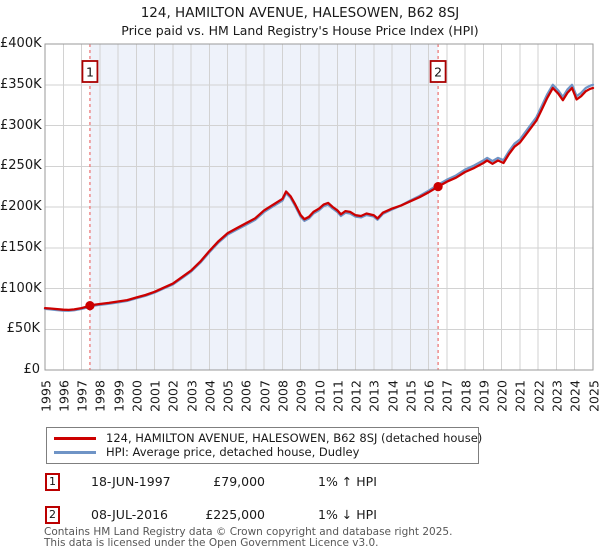  Describe the element at coordinates (557, 396) in the screenshot. I see `x-tick-2023: 2023` at that location.